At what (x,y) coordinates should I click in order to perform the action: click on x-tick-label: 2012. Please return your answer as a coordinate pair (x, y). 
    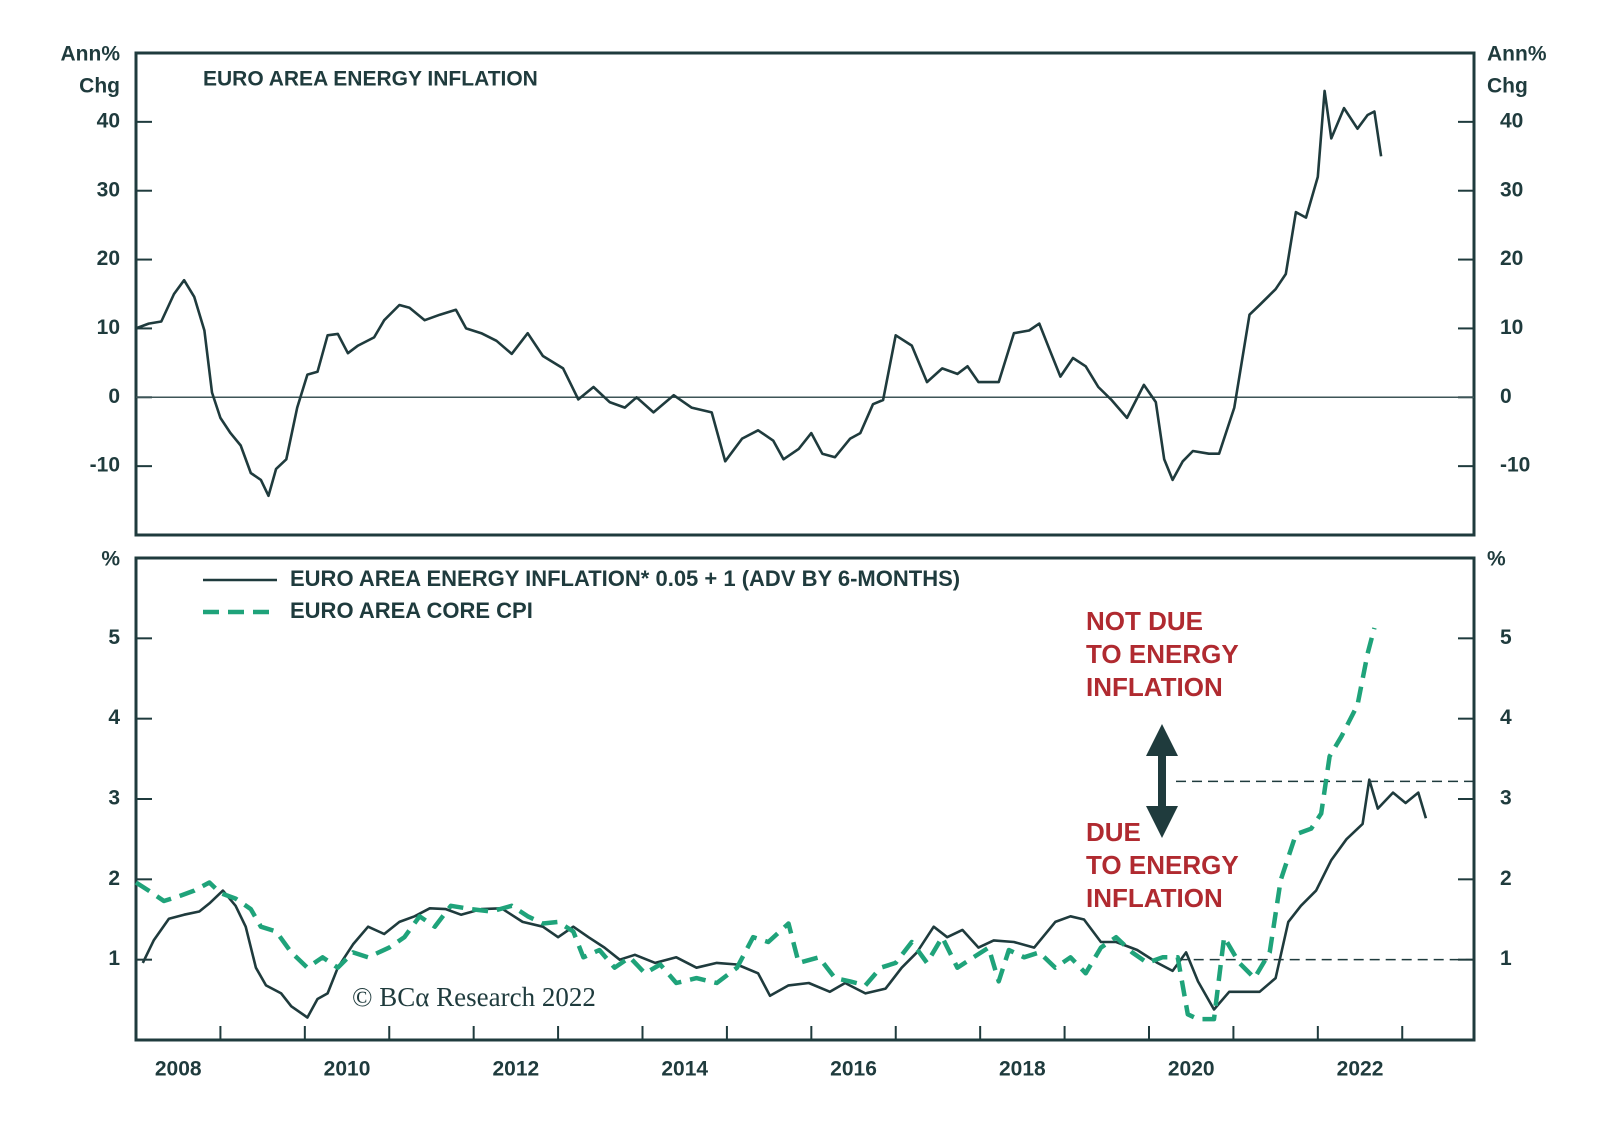
    Looking at the image, I should click on (516, 1069).